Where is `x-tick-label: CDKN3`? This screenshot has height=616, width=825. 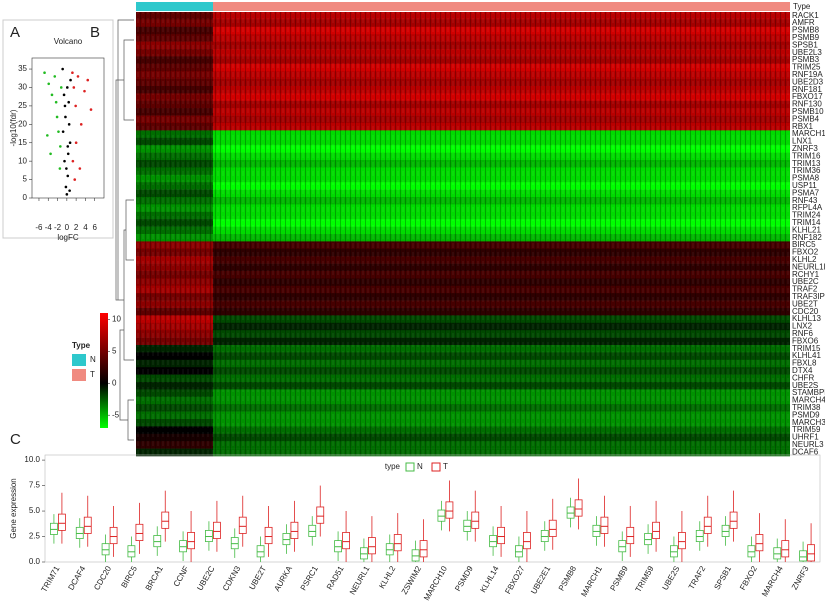 x-tick-label: CDKN3 is located at coordinates (232, 578).